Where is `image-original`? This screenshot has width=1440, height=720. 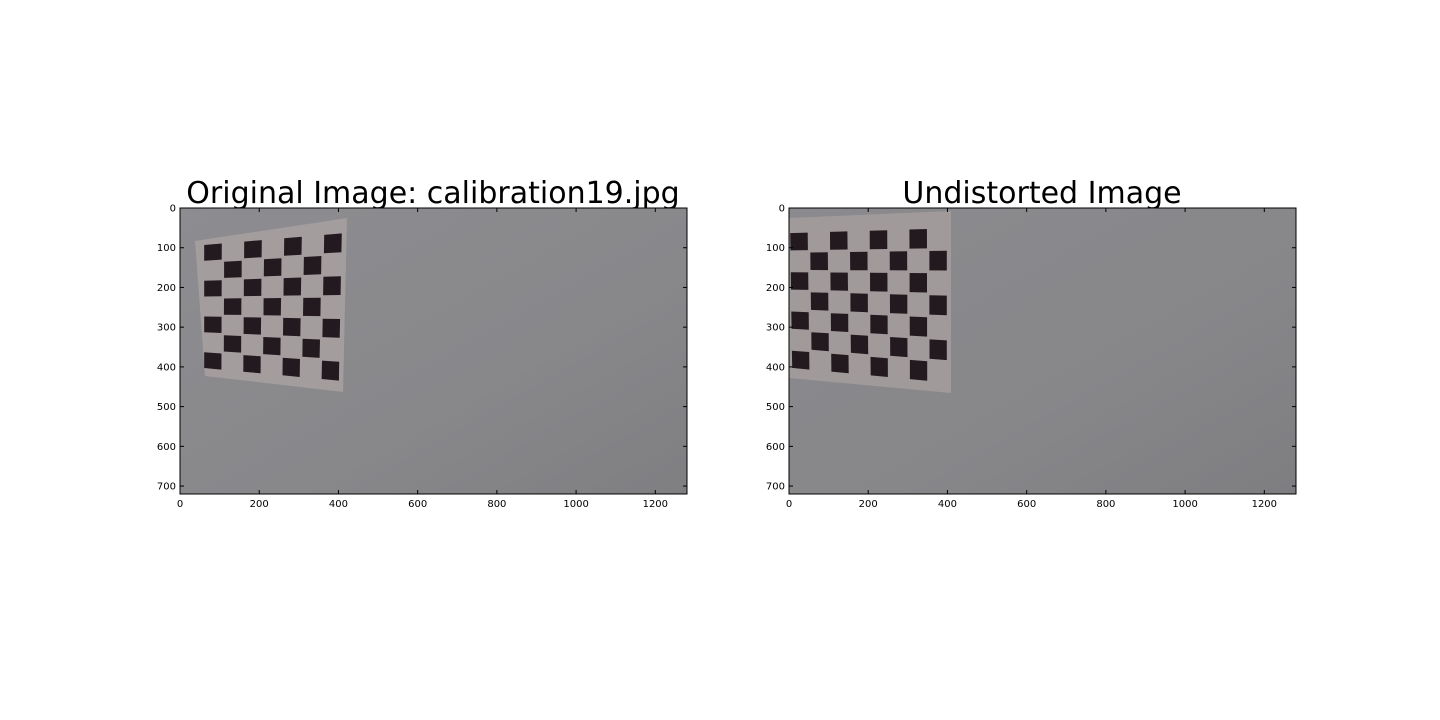 image-original is located at coordinates (433, 351).